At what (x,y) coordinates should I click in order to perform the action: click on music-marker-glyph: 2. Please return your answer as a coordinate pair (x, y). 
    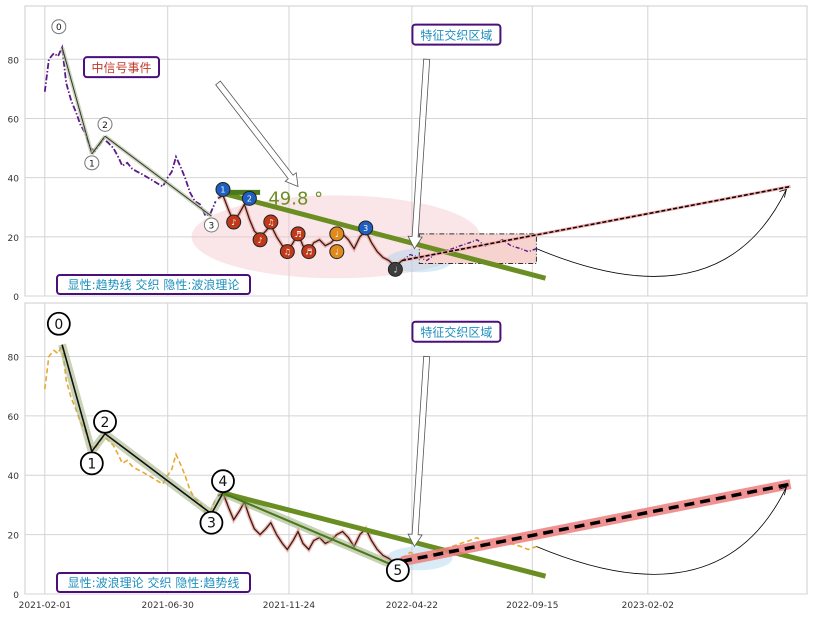
    Looking at the image, I should click on (249, 198).